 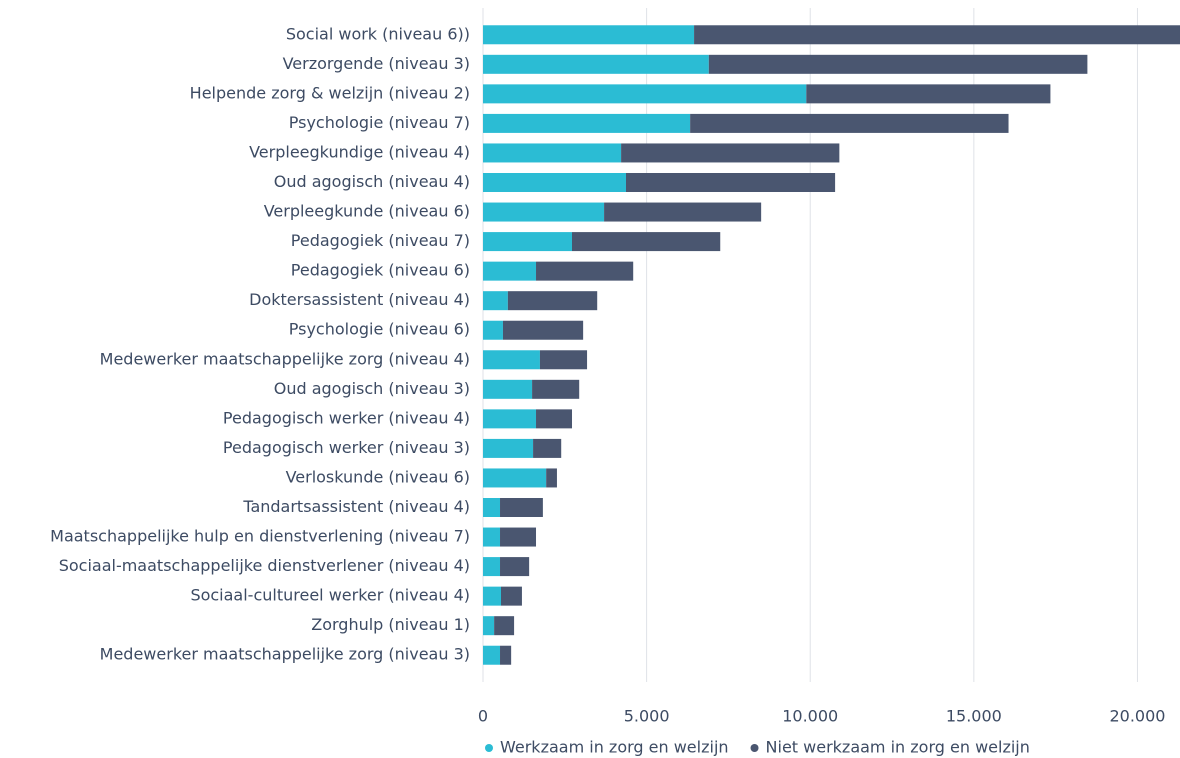 What do you see at coordinates (390, 624) in the screenshot?
I see `y-tick-label: Zorghulp (niveau 1)` at bounding box center [390, 624].